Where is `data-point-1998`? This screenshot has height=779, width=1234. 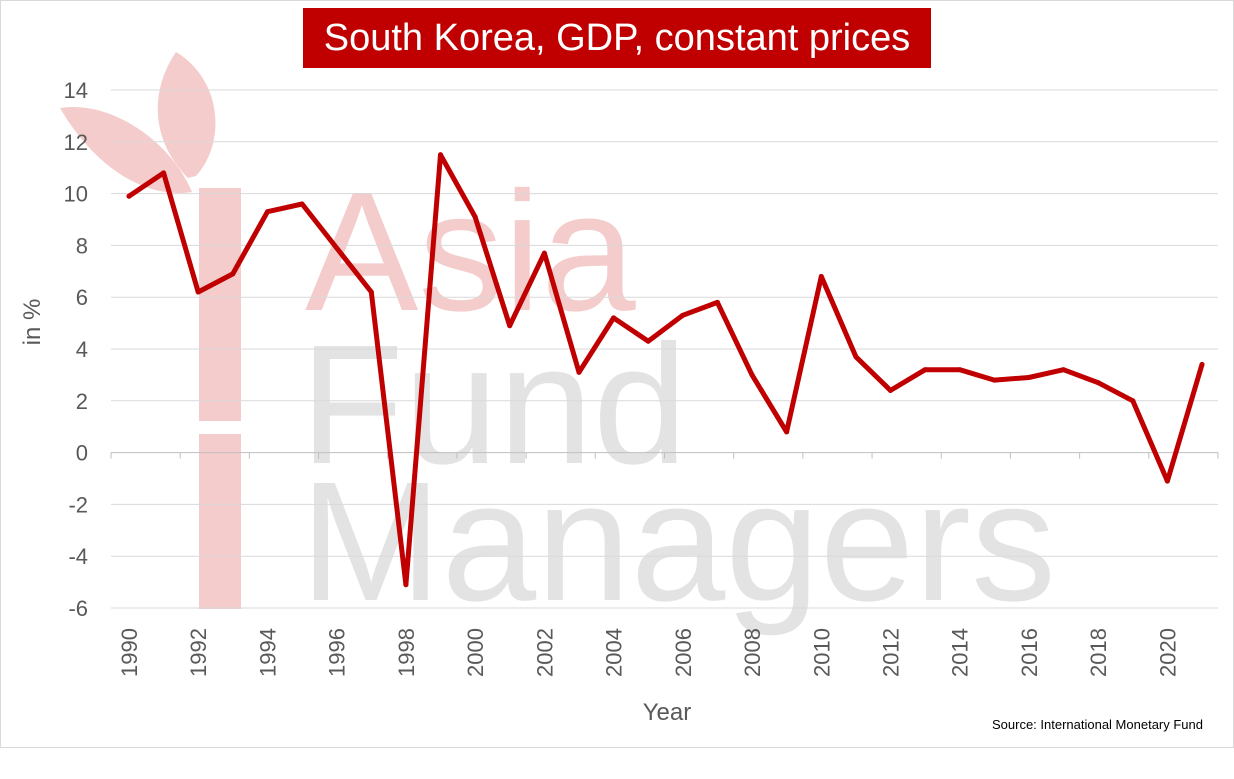
data-point-1998 is located at coordinates (406, 585).